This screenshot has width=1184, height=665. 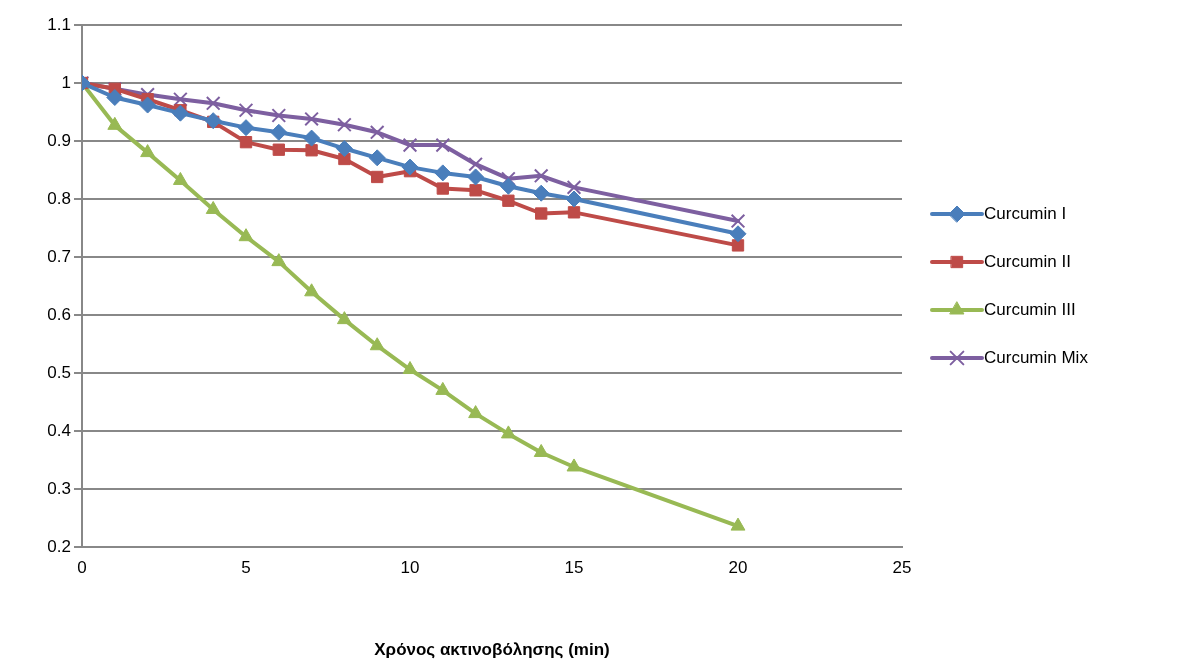 I want to click on x-tick-label: 5, so click(x=246, y=567).